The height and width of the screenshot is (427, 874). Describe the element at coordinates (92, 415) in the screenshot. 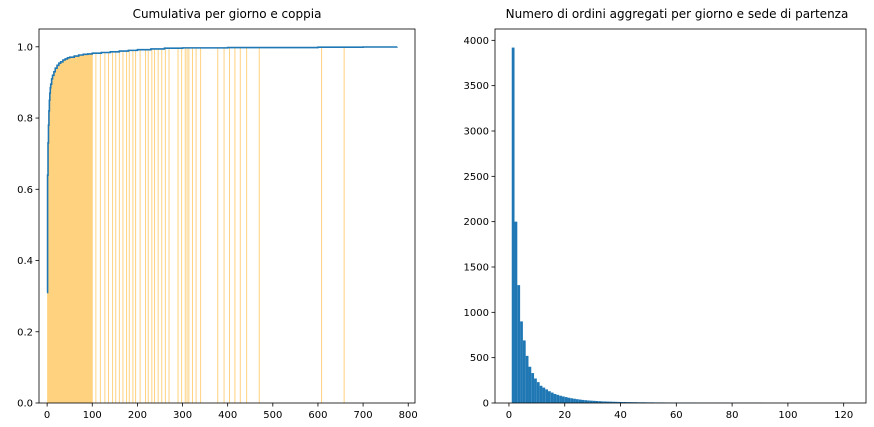

I see `cumulative-x-tick-label: 100` at that location.